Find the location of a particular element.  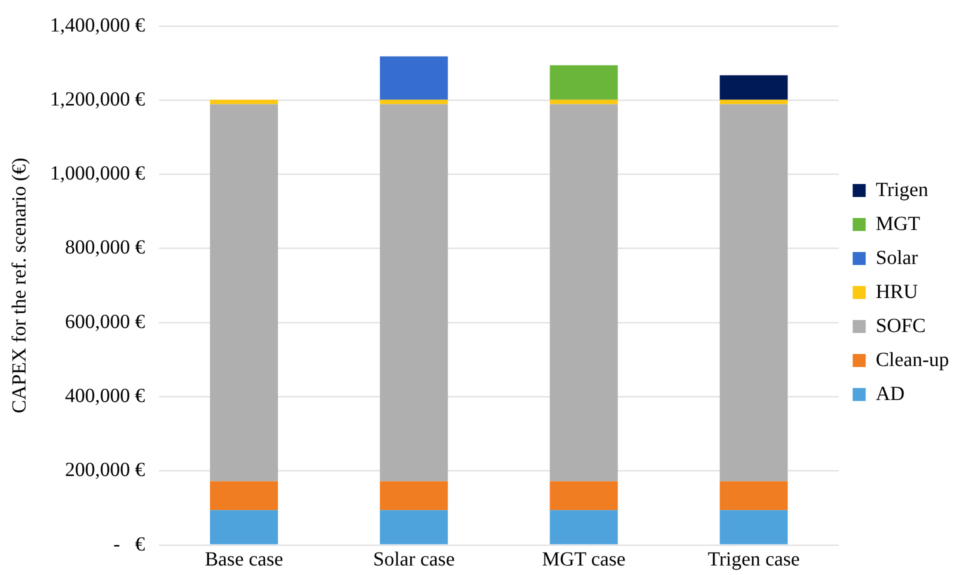

legend-label: SOFC is located at coordinates (901, 325).